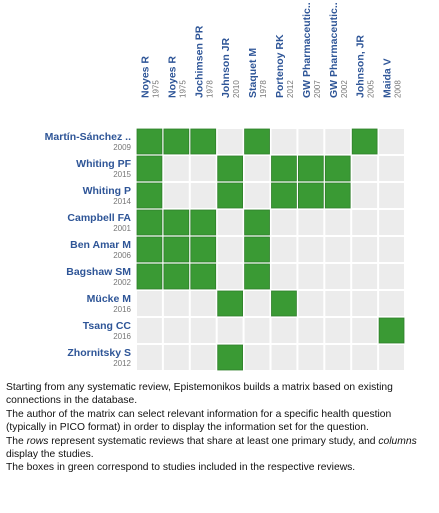  I want to click on column-name: GW Pharmaceutic.., so click(334, 50).